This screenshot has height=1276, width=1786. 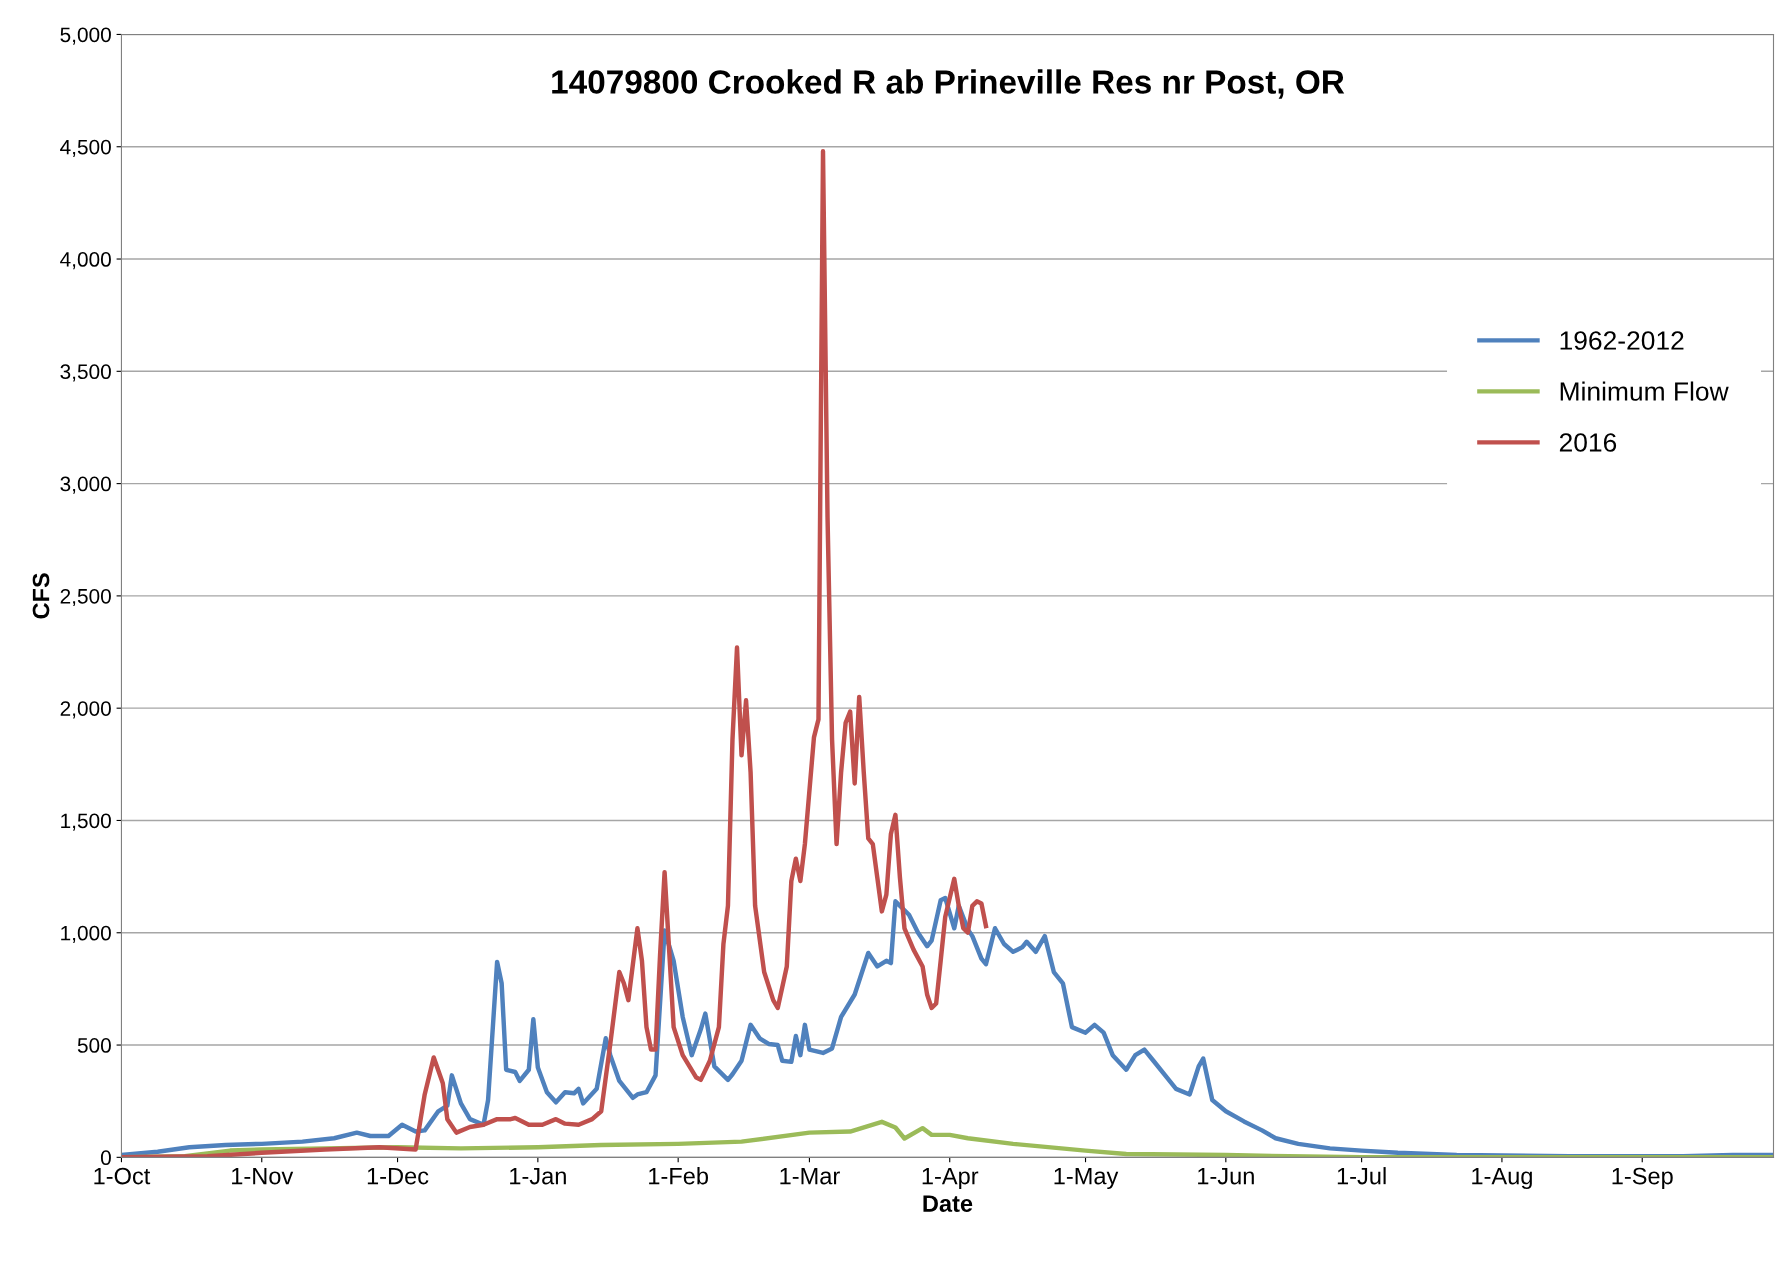 I want to click on x-tick-label: 1-Feb, so click(x=679, y=1176).